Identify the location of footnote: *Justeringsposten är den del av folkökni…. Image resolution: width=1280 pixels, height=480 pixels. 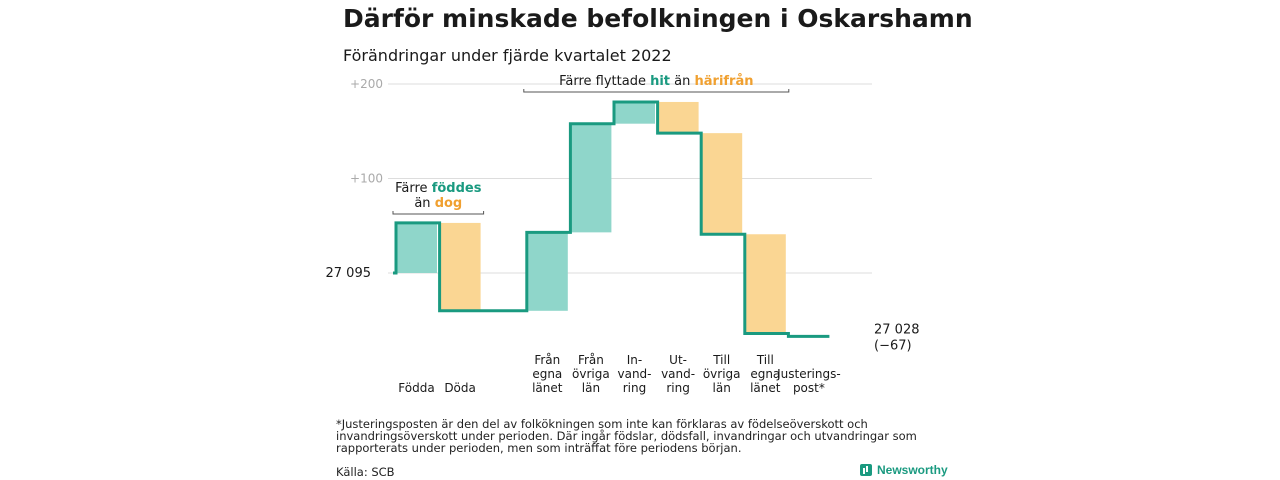
(626, 436).